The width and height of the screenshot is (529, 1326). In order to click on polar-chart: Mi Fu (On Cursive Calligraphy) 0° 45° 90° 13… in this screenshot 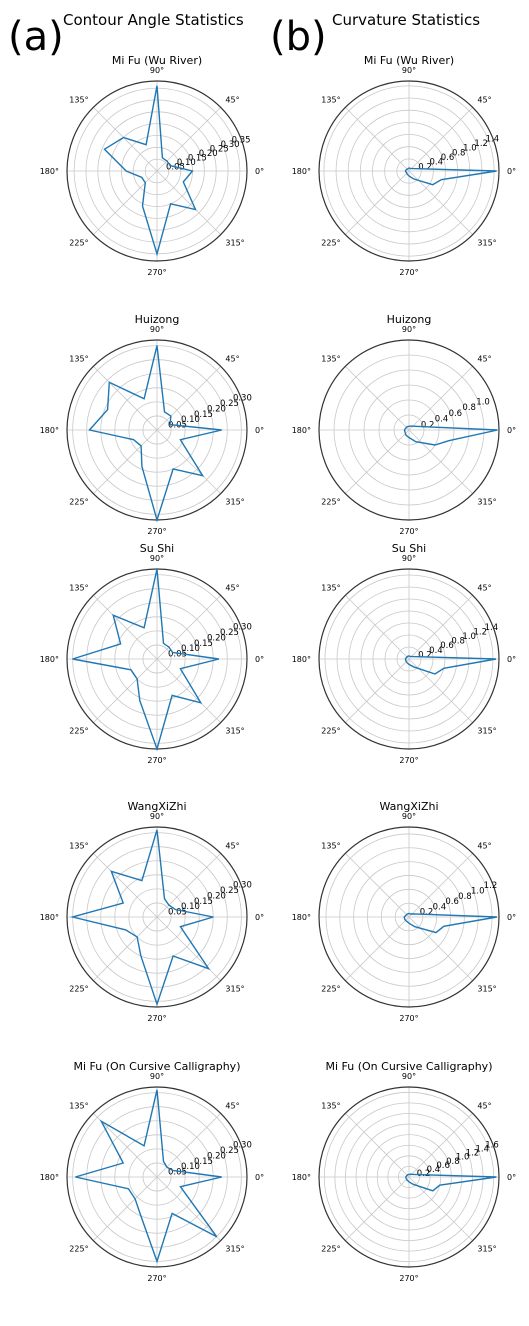, I will do `click(152, 1171)`.